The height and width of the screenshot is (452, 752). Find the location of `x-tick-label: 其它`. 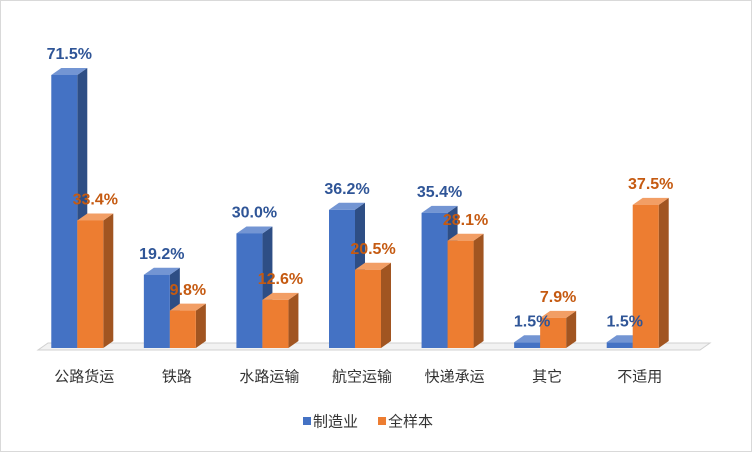

x-tick-label: 其它 is located at coordinates (547, 377).